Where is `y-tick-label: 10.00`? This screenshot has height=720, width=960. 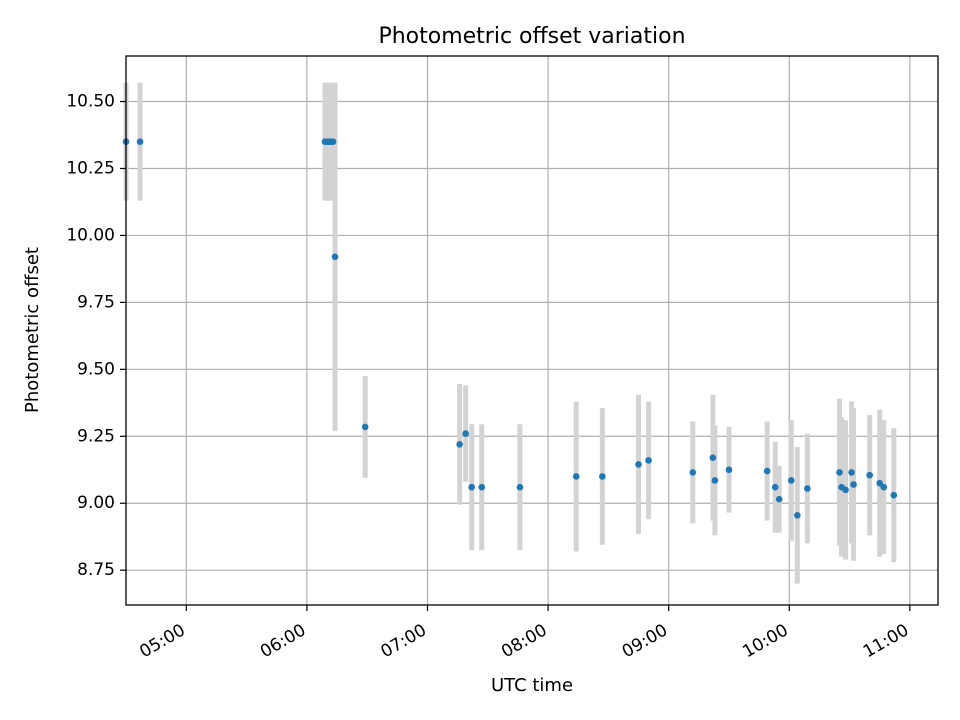 y-tick-label: 10.00 is located at coordinates (90, 235).